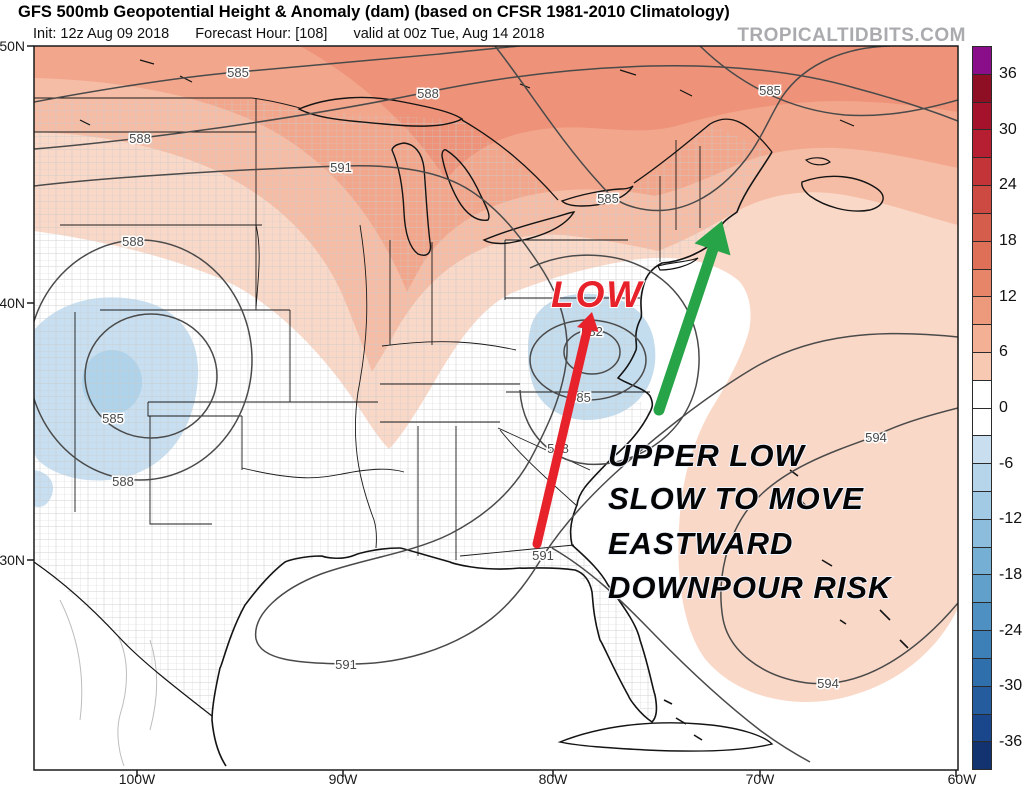 The image size is (1024, 786). What do you see at coordinates (828, 81) in the screenshot?
I see `contour-top-right` at bounding box center [828, 81].